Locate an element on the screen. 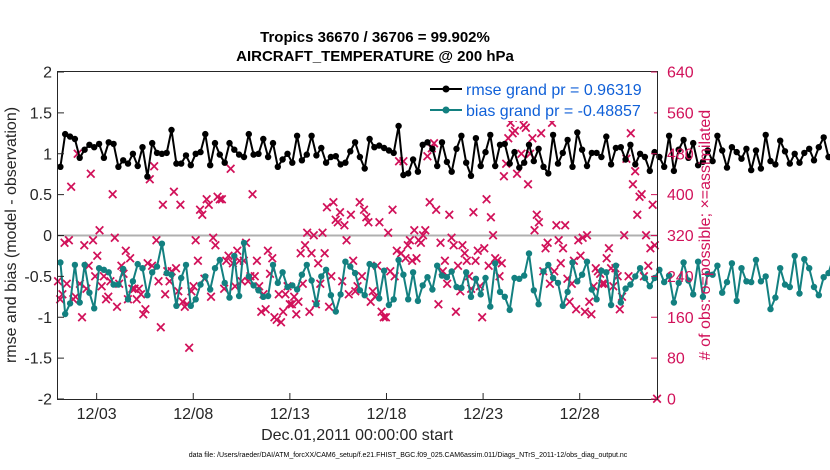  x-tick-label: 12/23 is located at coordinates (483, 414).